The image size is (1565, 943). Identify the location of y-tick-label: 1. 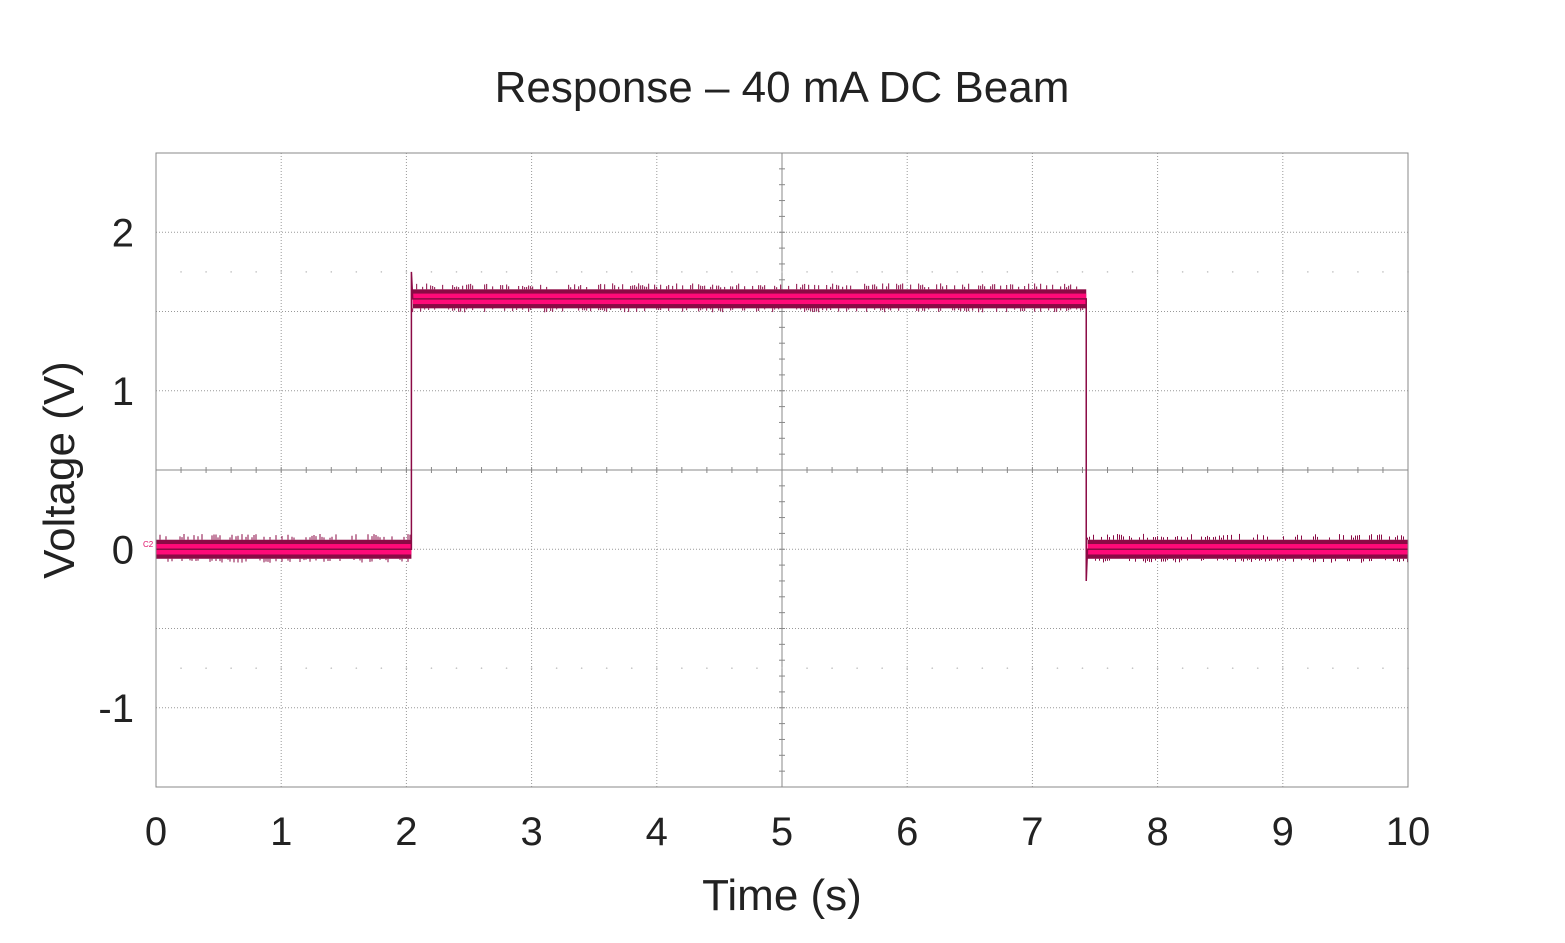
(123, 392).